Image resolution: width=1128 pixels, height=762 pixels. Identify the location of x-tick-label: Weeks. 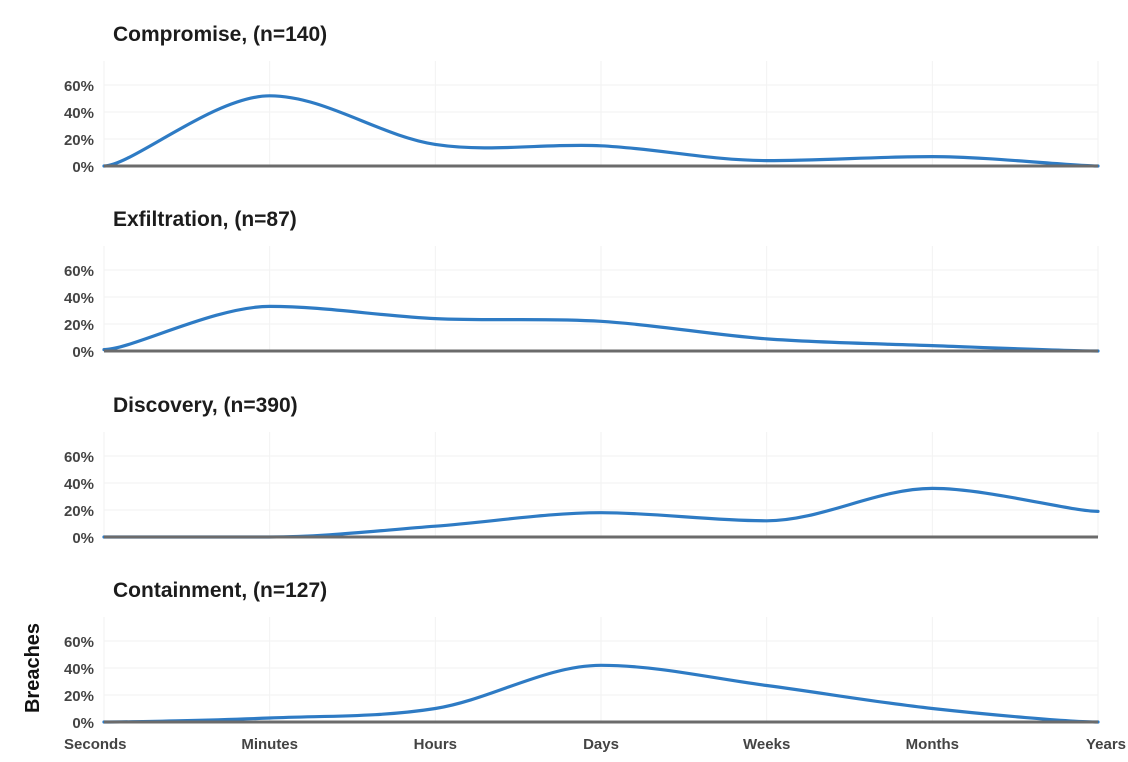
(766, 744).